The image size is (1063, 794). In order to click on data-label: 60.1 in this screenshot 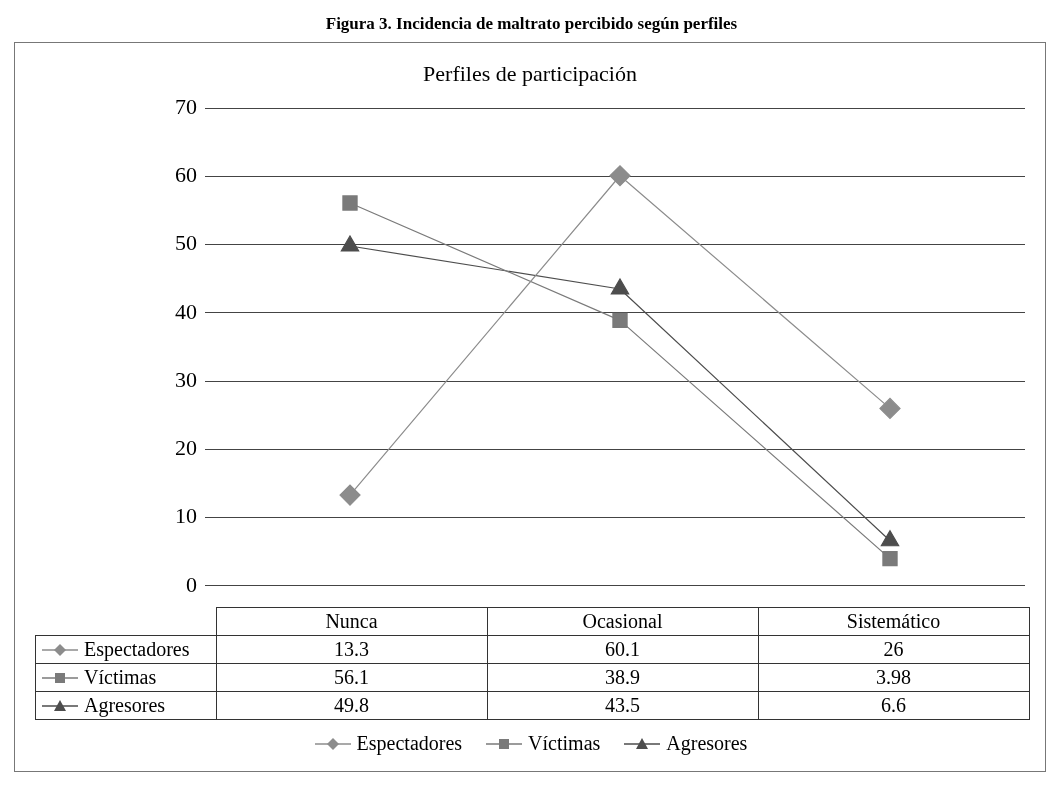, I will do `click(622, 649)`.